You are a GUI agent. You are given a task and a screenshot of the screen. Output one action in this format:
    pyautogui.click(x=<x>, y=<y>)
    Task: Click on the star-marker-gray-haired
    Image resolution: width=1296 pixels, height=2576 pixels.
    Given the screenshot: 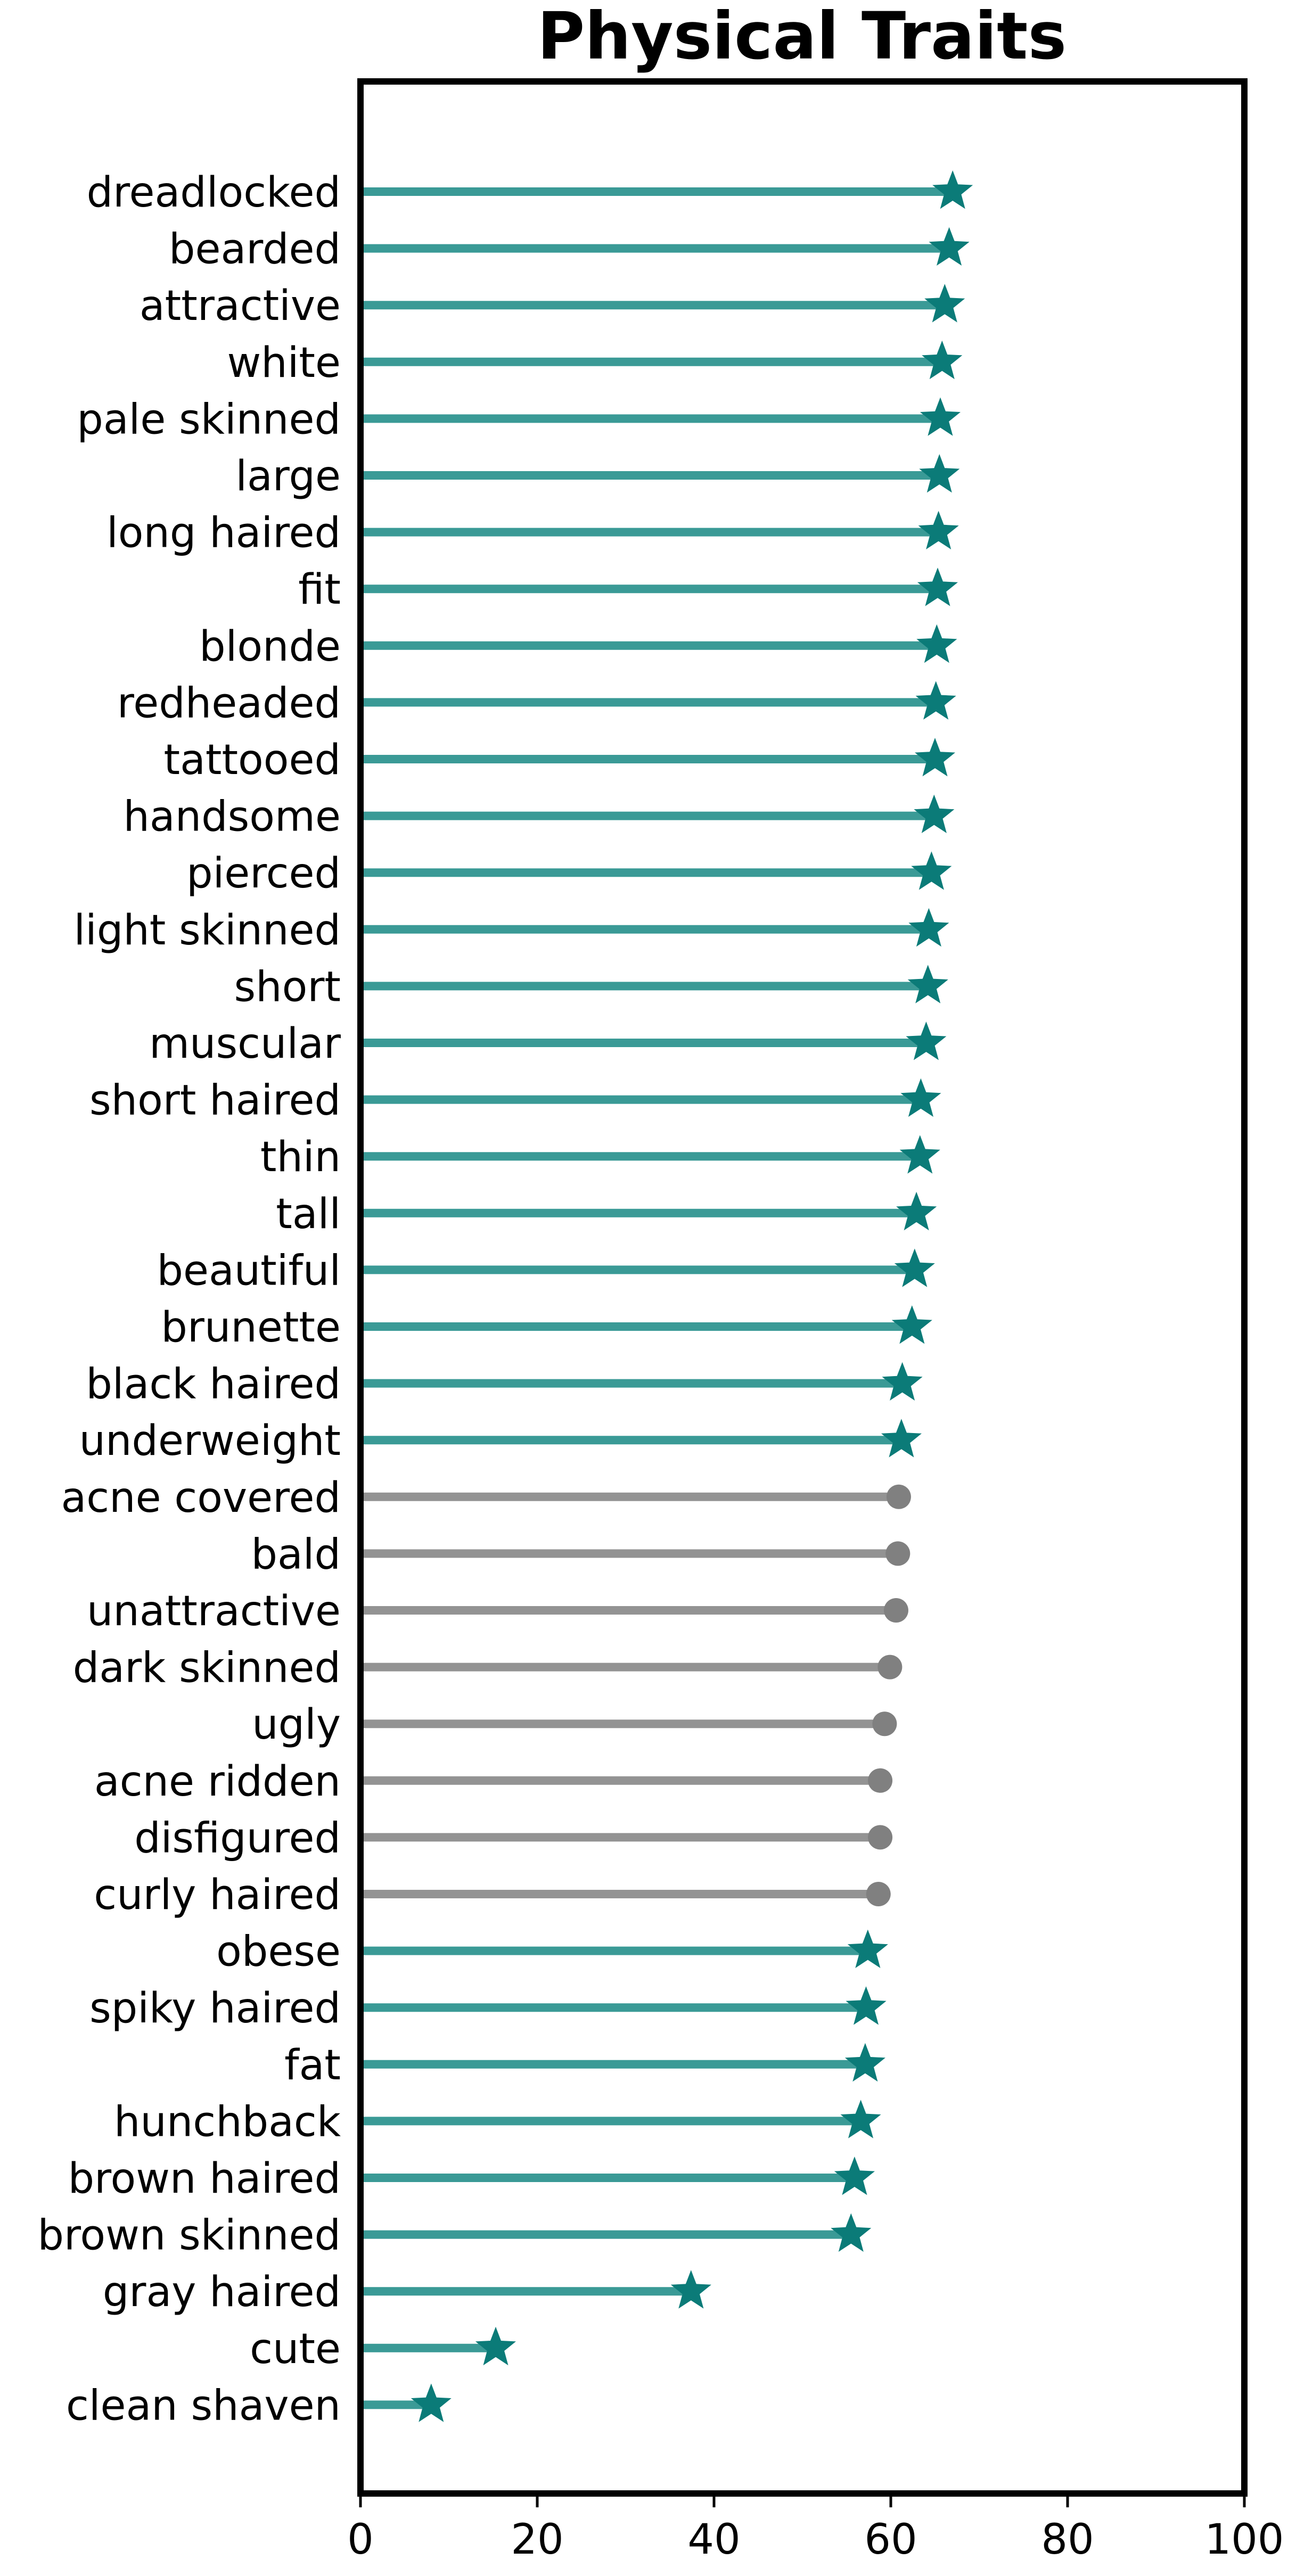 What is the action you would take?
    pyautogui.click(x=690, y=2289)
    